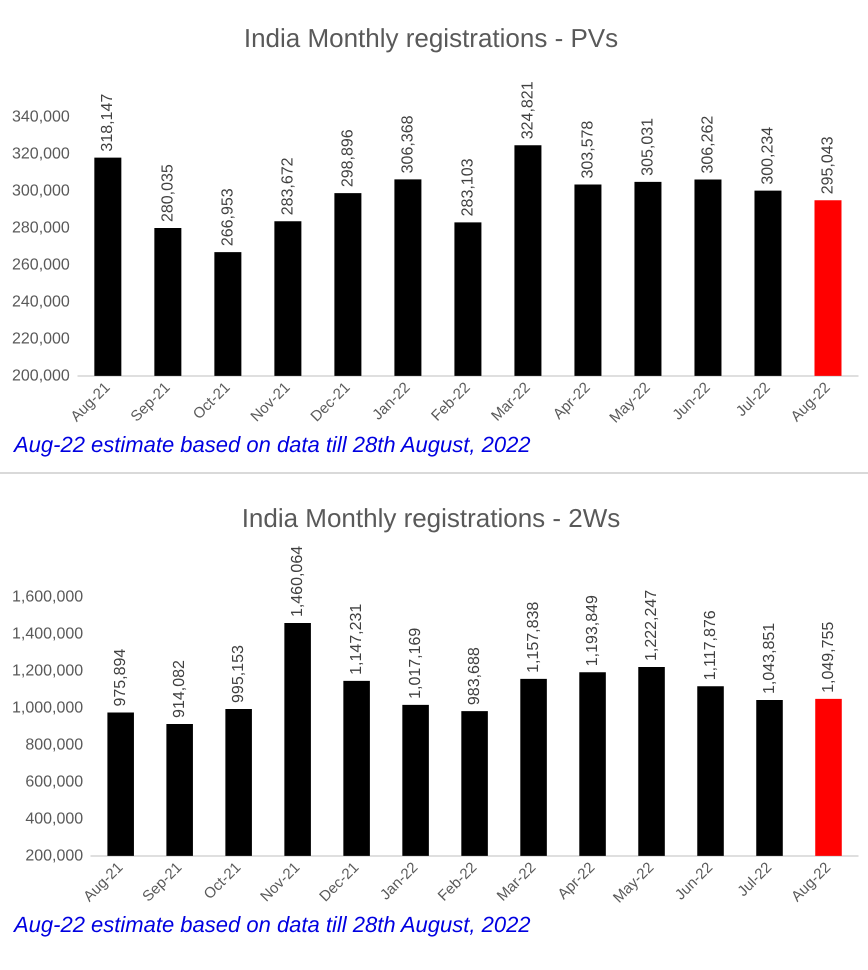  What do you see at coordinates (167, 193) in the screenshot?
I see `data-label: 280,035` at bounding box center [167, 193].